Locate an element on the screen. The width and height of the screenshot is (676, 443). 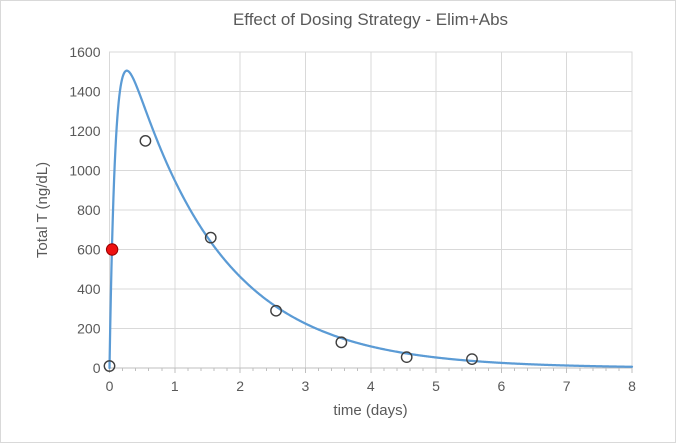
x-tick-label: 0 is located at coordinates (110, 386).